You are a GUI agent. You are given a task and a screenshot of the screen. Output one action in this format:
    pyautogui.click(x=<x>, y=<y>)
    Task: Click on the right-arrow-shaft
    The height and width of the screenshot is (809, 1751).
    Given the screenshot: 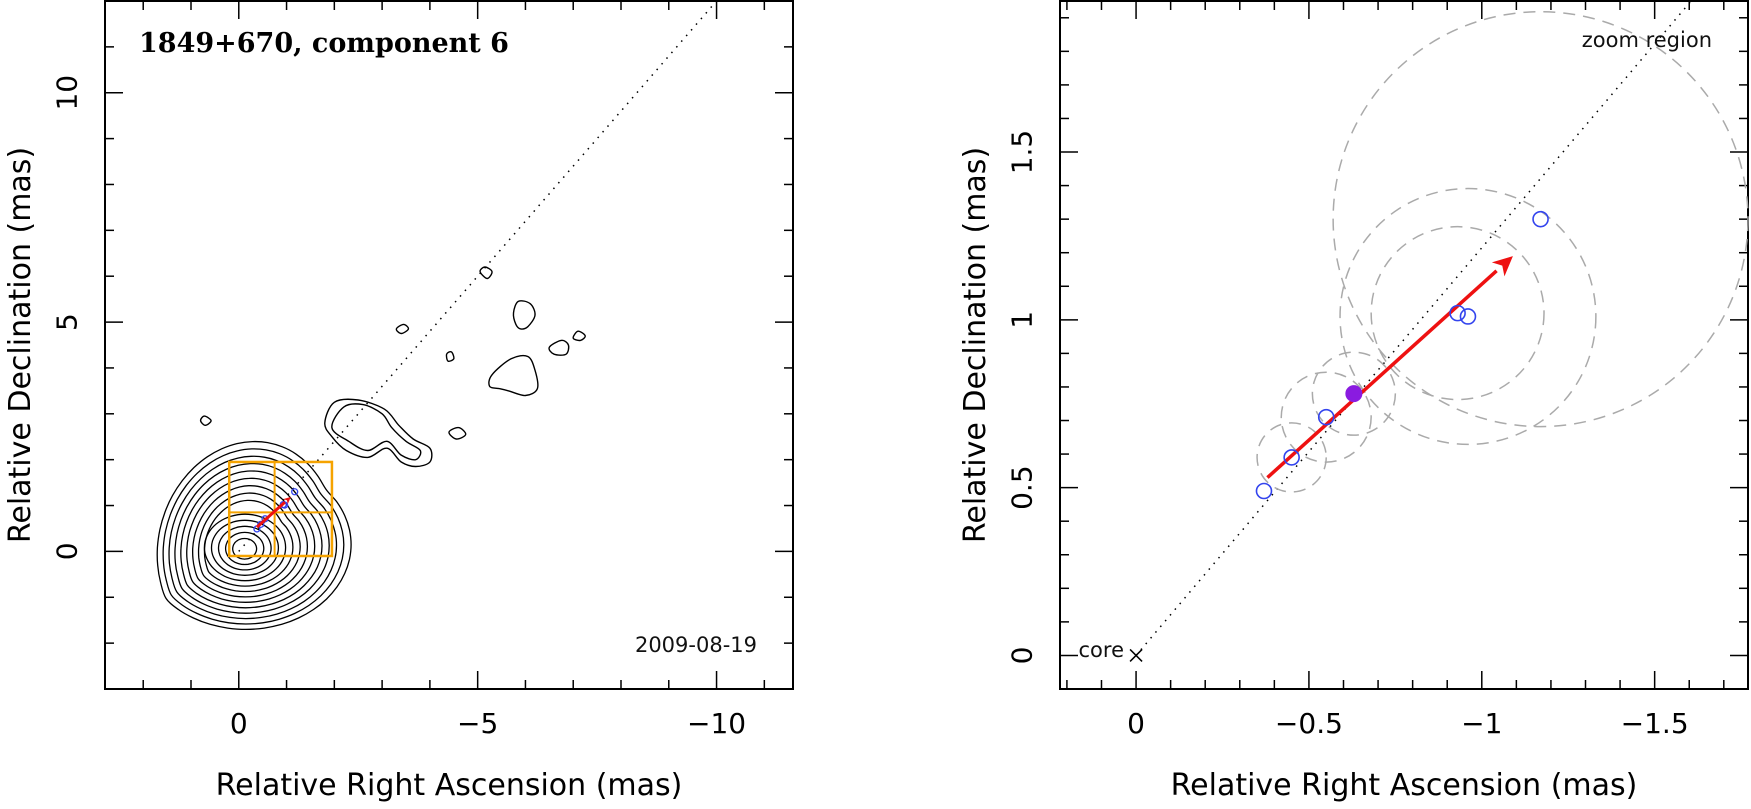 What is the action you would take?
    pyautogui.click(x=1382, y=374)
    